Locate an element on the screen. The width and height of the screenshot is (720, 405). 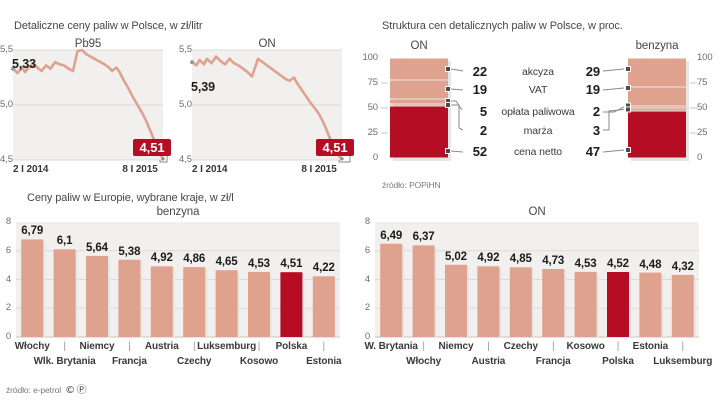
end-value-badge: 4,51 is located at coordinates (152, 147).